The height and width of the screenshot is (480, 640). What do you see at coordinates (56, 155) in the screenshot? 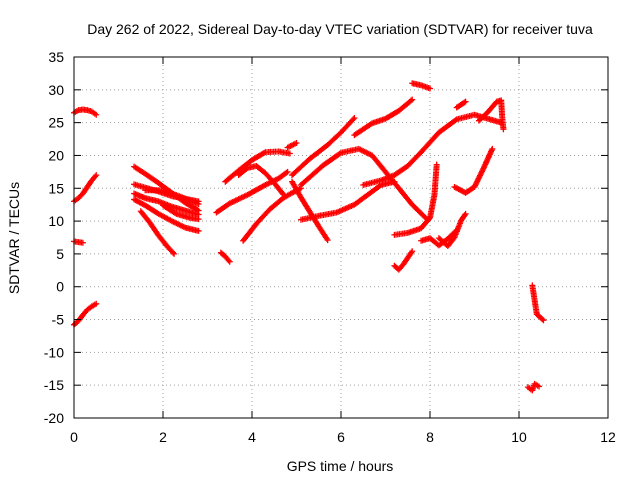
I see `y-tick-label: 20` at bounding box center [56, 155].